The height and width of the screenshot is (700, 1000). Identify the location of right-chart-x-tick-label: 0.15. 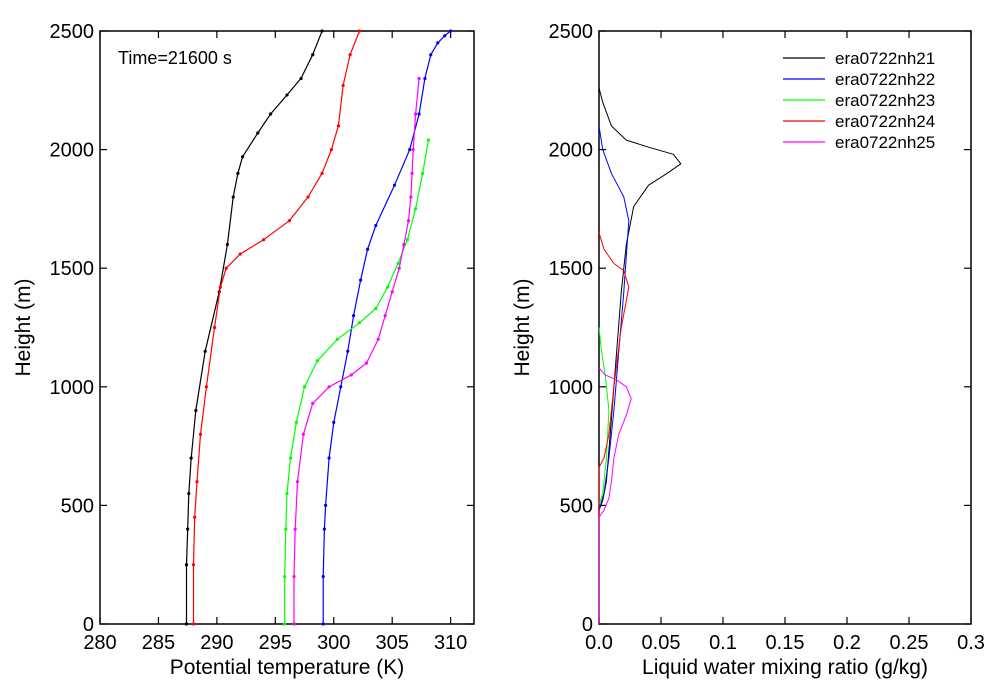
(785, 643).